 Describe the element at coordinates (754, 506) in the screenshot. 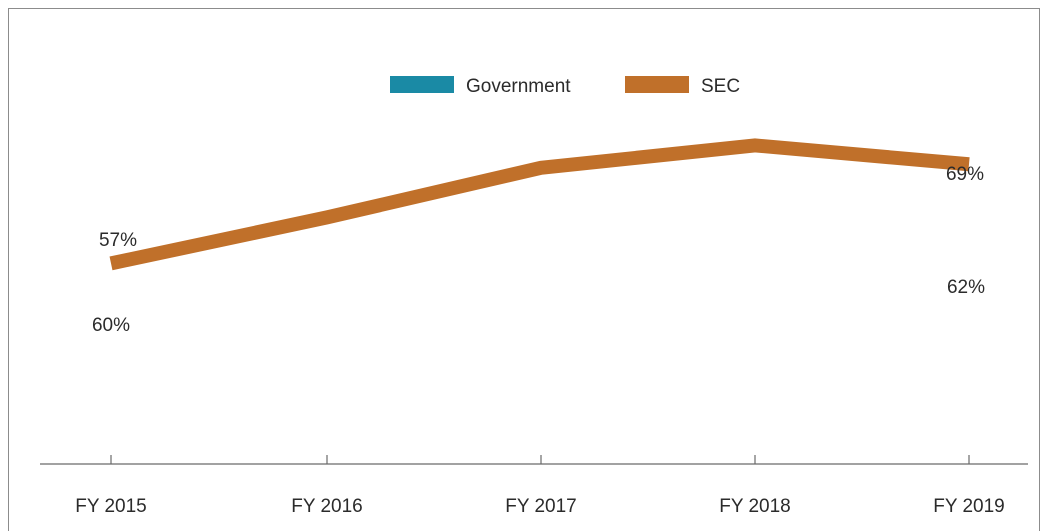

I see `x-tick-label: FY 2018` at that location.